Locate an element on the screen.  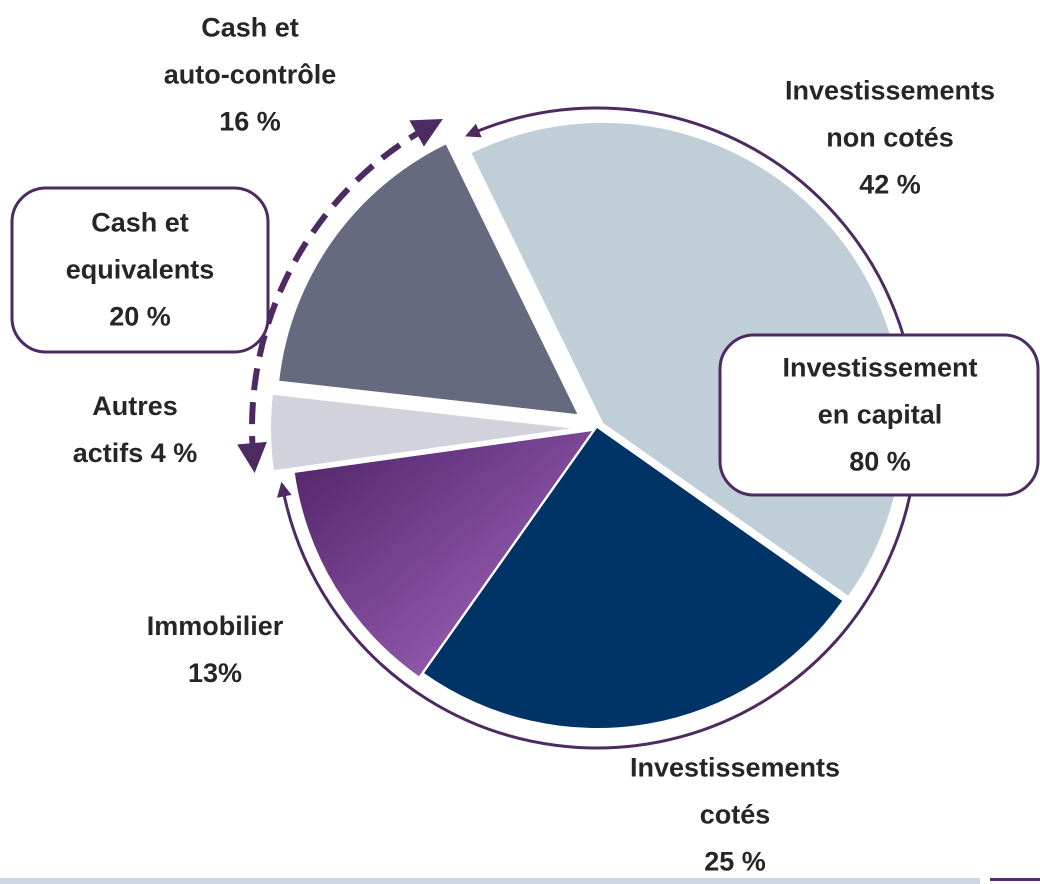
group-label: Investissement en capital 80 % is located at coordinates (879, 415).